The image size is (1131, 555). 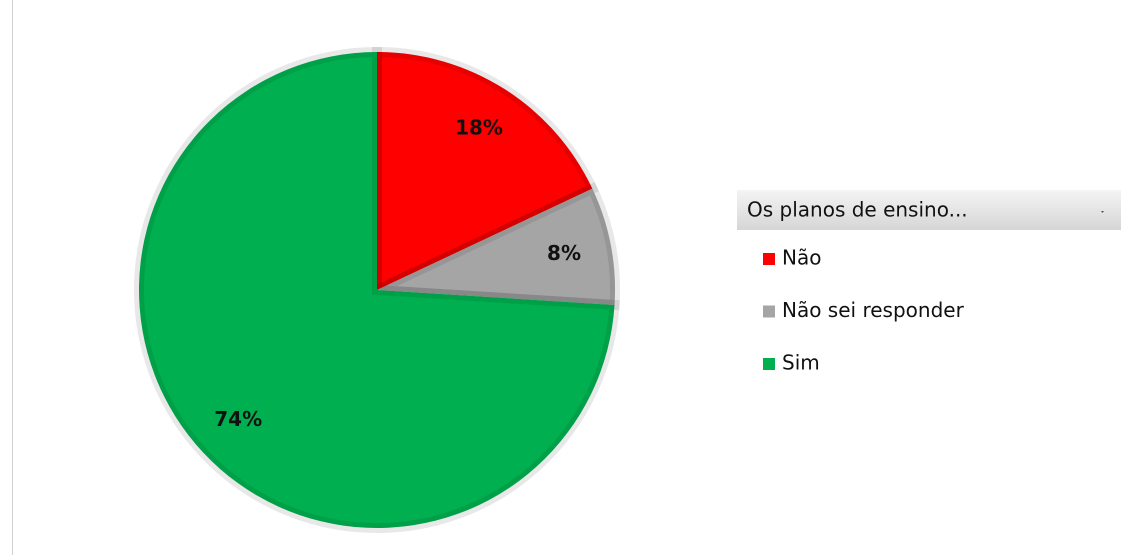 I want to click on legend-header, so click(x=929, y=210).